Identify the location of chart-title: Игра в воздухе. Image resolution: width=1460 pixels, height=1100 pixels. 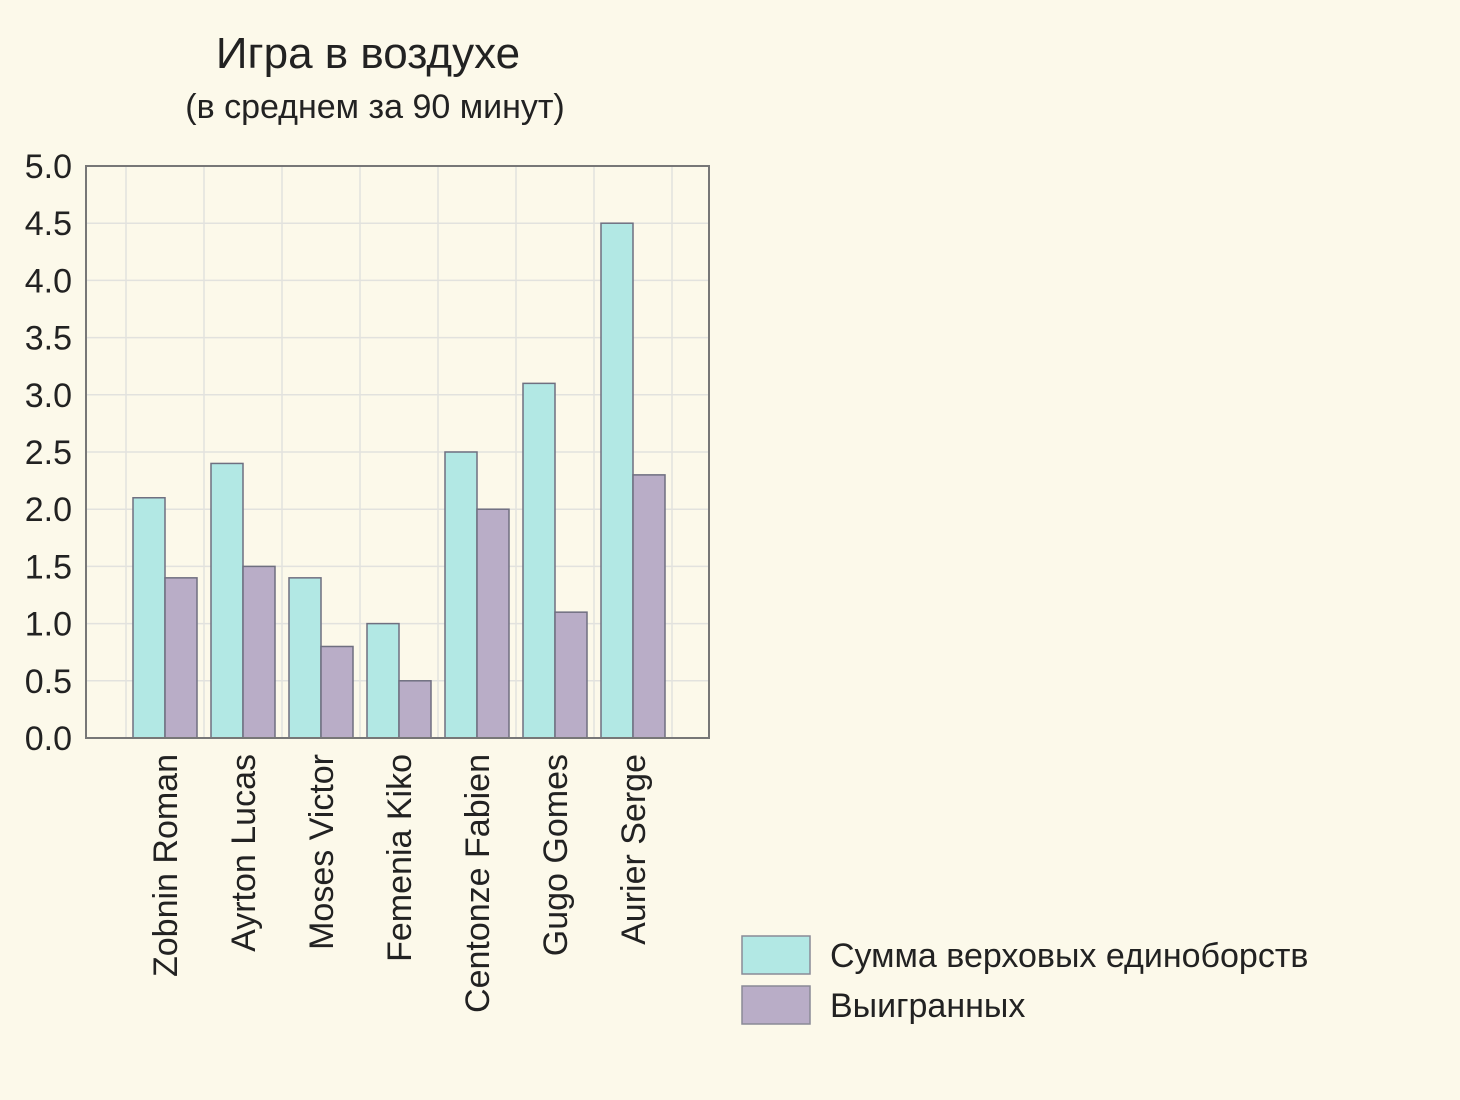
(368, 53).